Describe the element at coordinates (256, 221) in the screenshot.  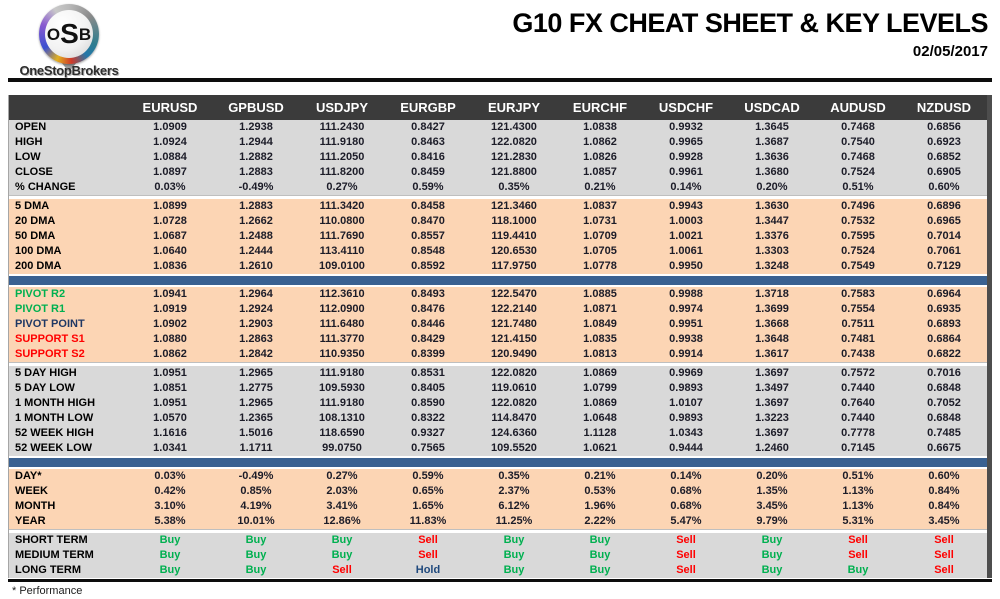
I see `value-cell: 1.2662` at that location.